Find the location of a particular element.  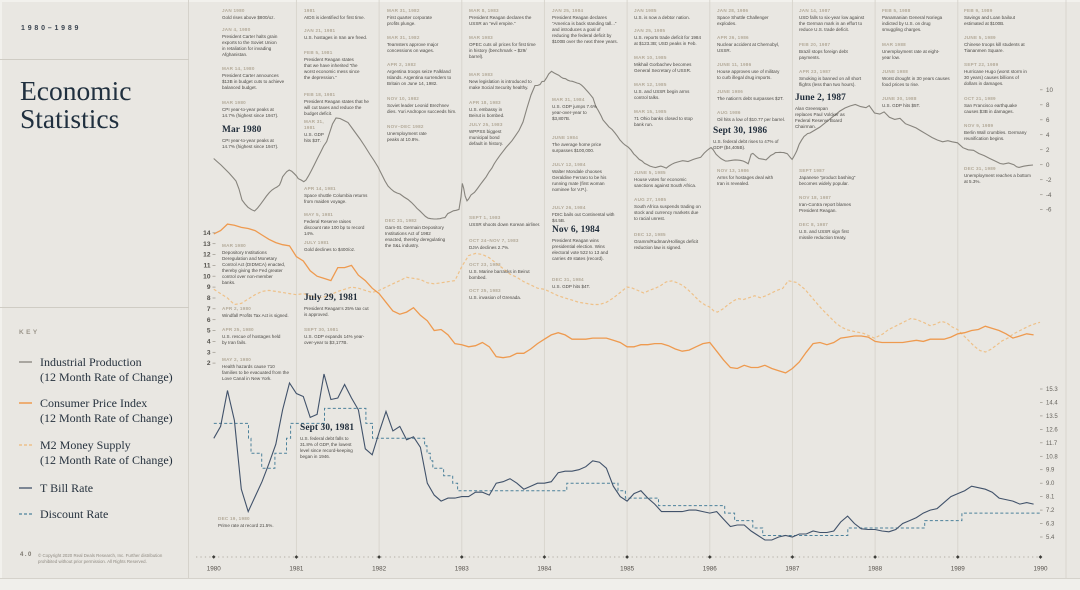

svg-text: 1983 is located at coordinates (462, 569).